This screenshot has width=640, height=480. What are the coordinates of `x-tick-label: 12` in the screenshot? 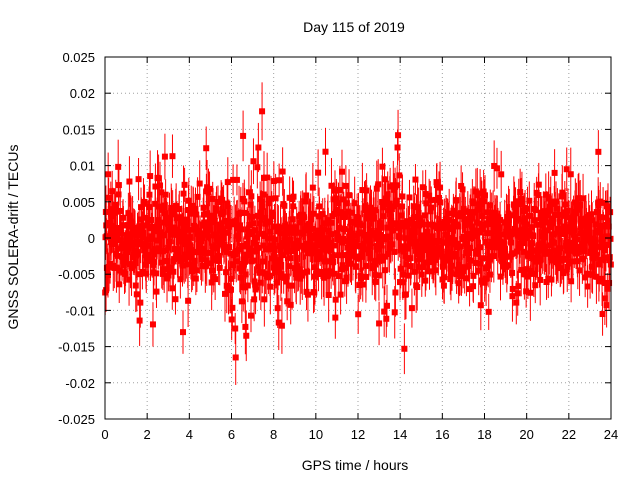 It's located at (358, 434).